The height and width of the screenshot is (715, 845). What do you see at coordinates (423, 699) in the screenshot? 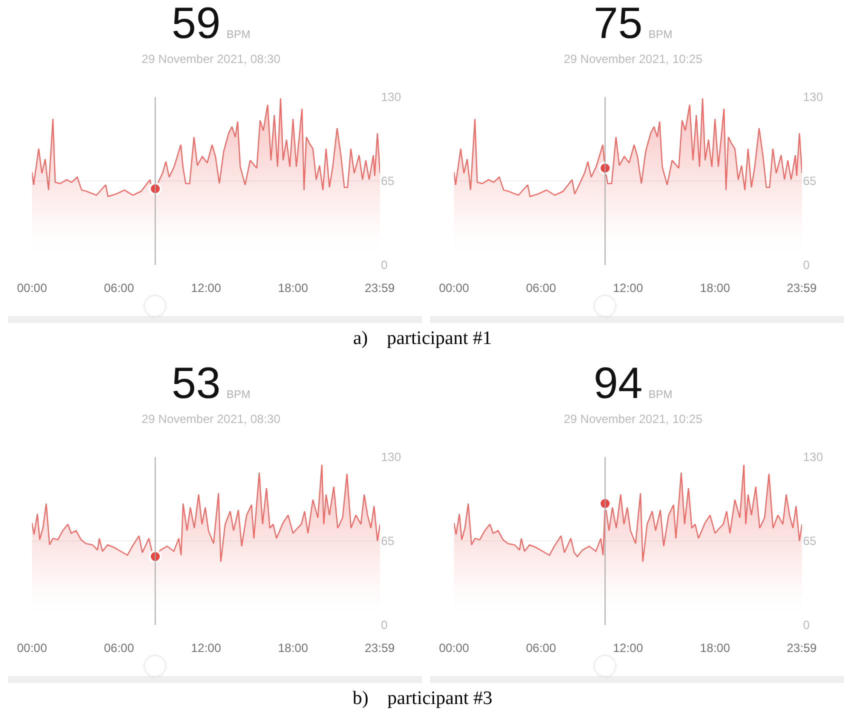
I see `text: b) participant #3` at bounding box center [423, 699].